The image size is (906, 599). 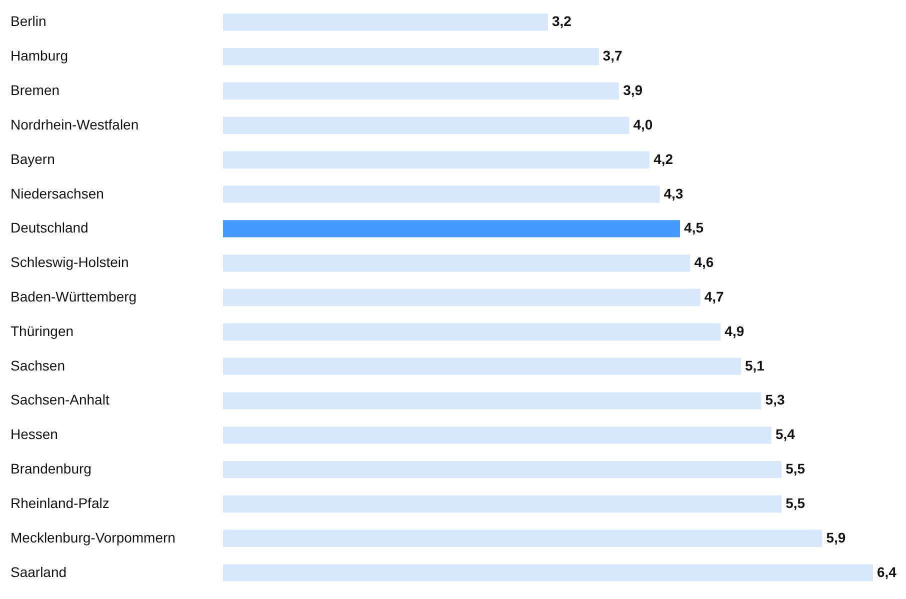 I want to click on data-label: 6,4, so click(x=887, y=572).